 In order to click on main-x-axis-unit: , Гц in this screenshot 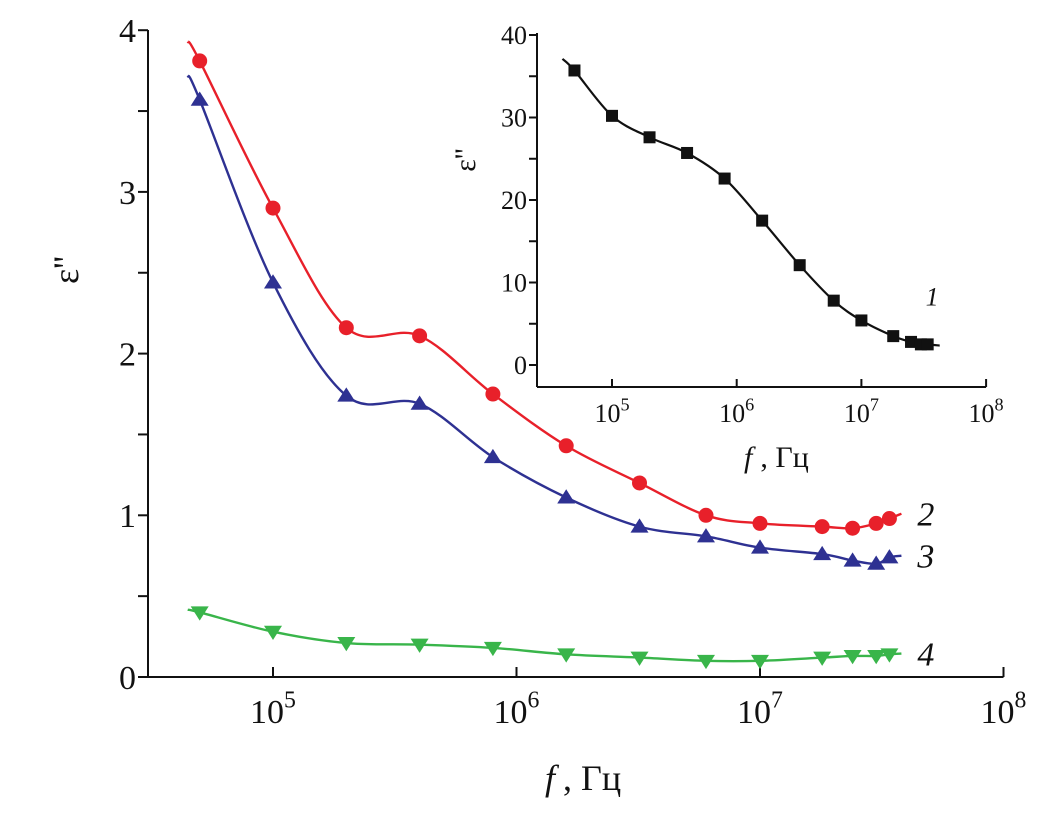, I will do `click(592, 778)`.